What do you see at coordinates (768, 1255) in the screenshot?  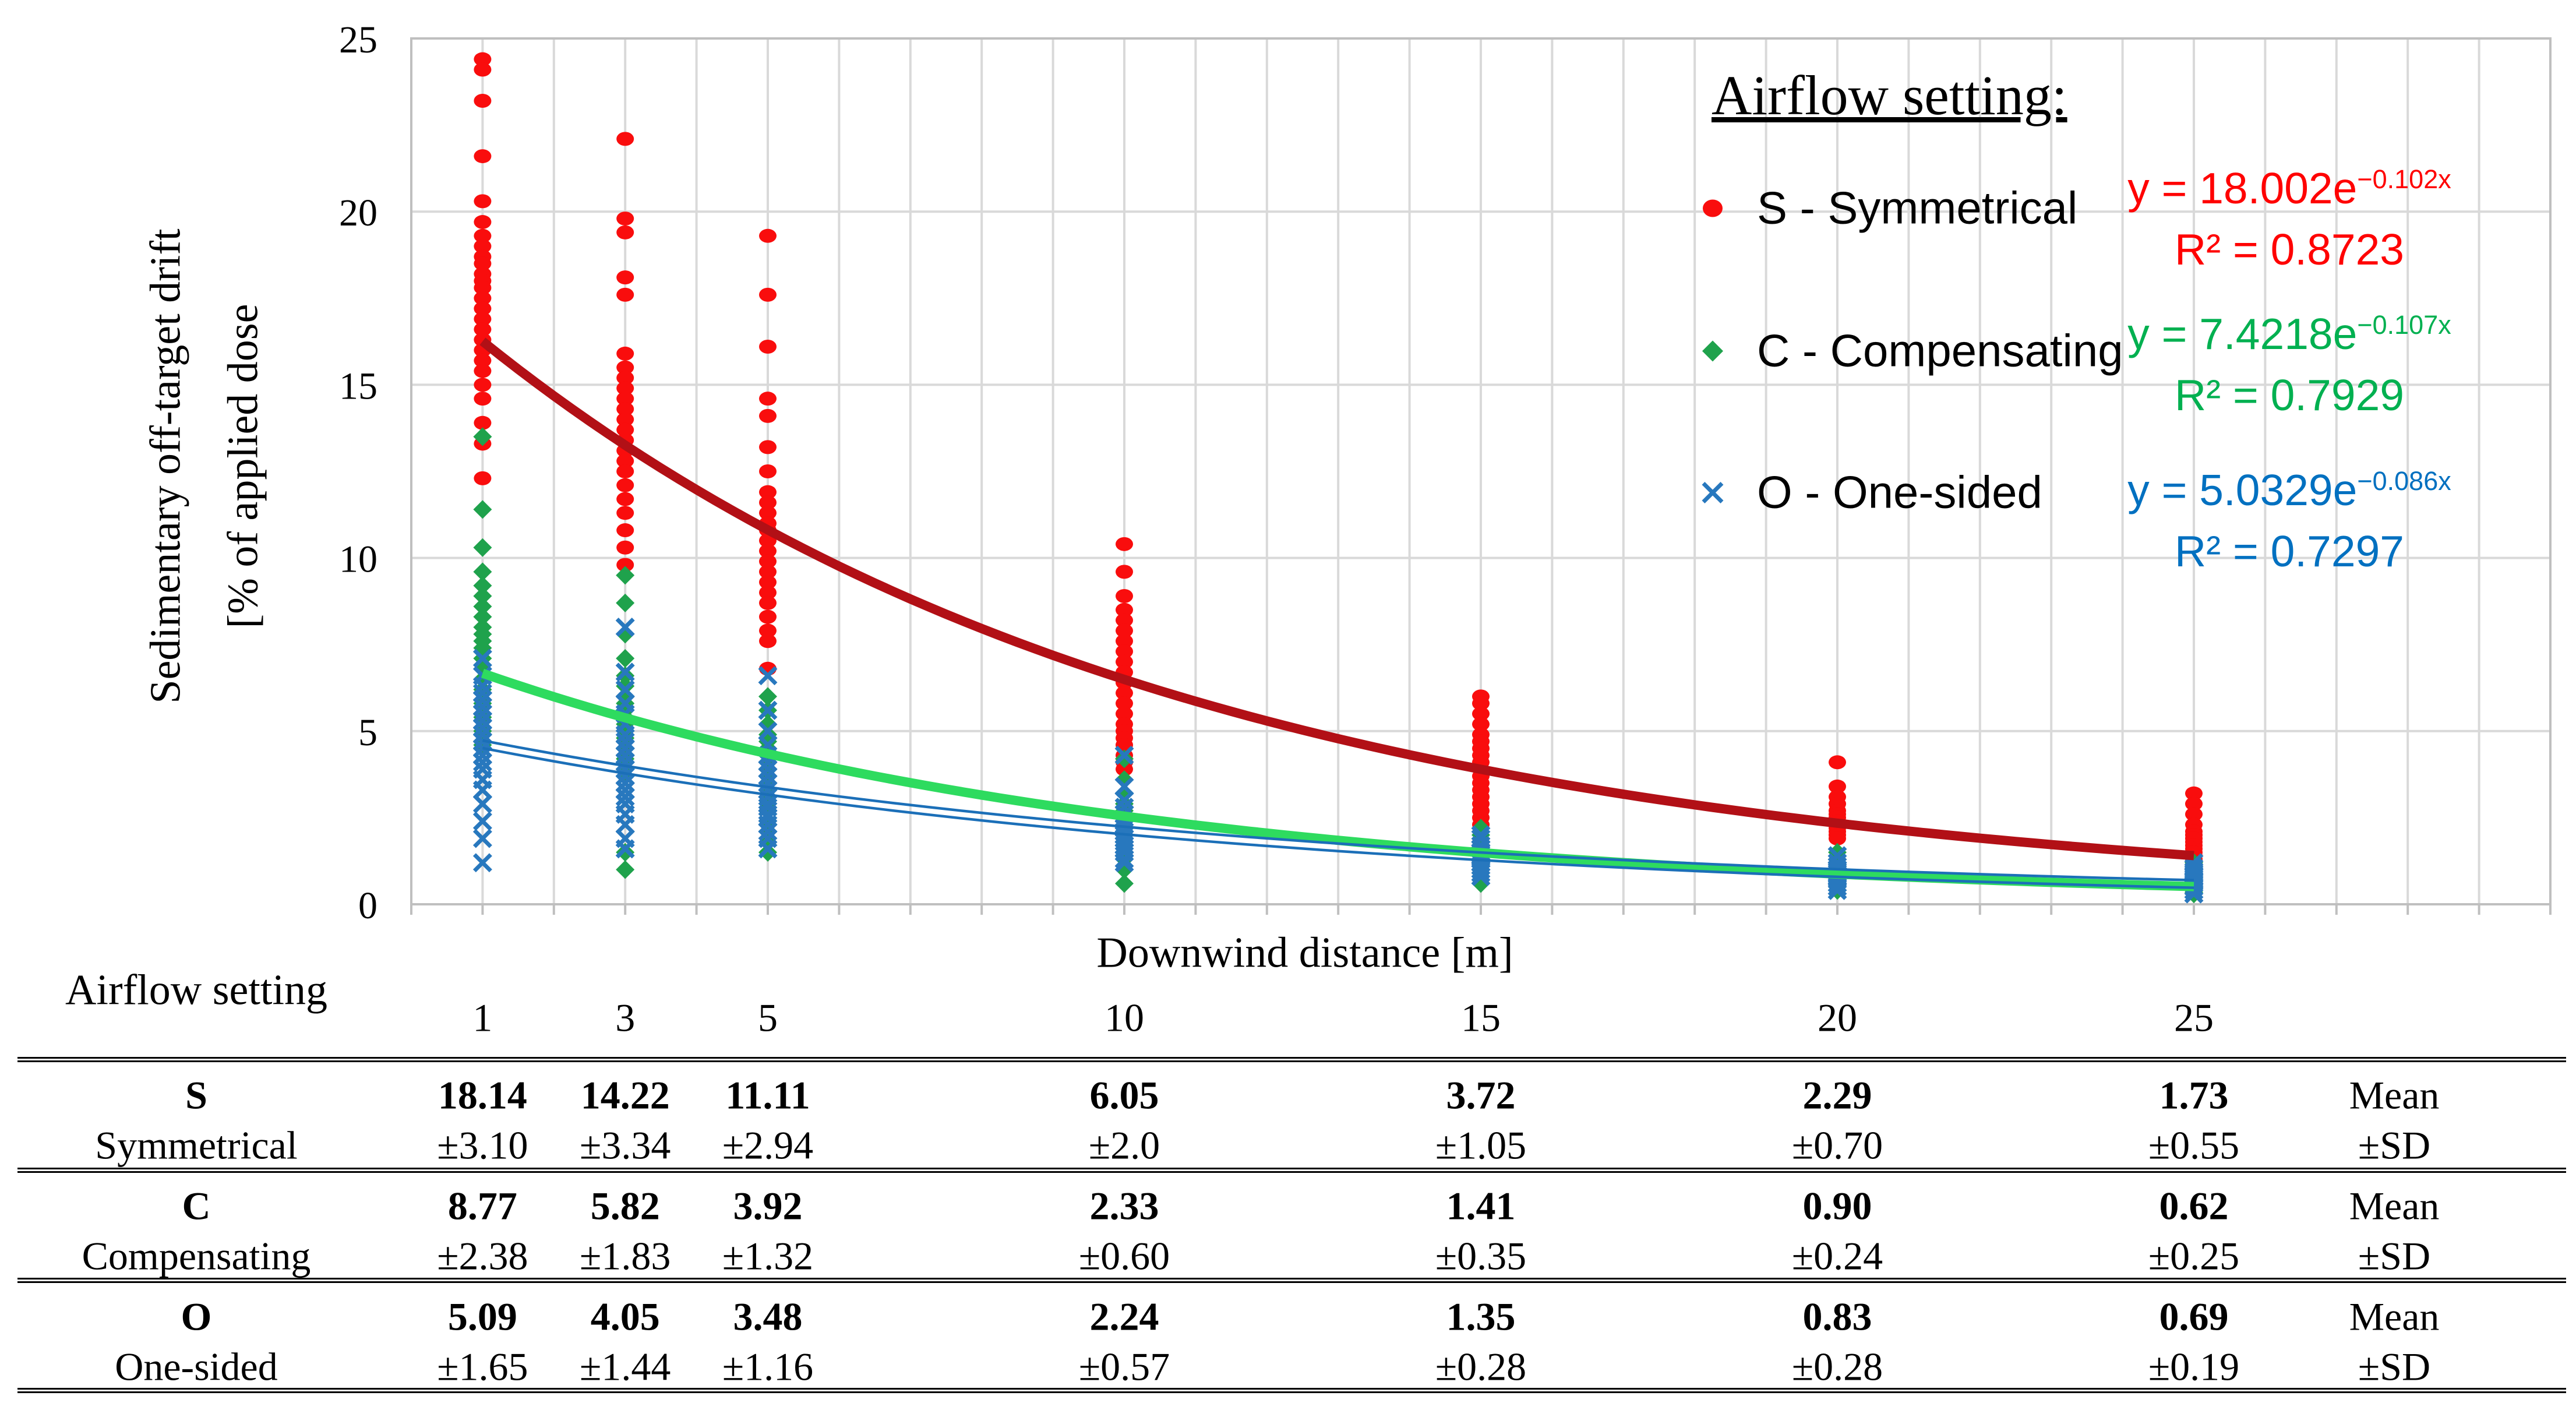 I see `sd-value: ±1.32` at bounding box center [768, 1255].